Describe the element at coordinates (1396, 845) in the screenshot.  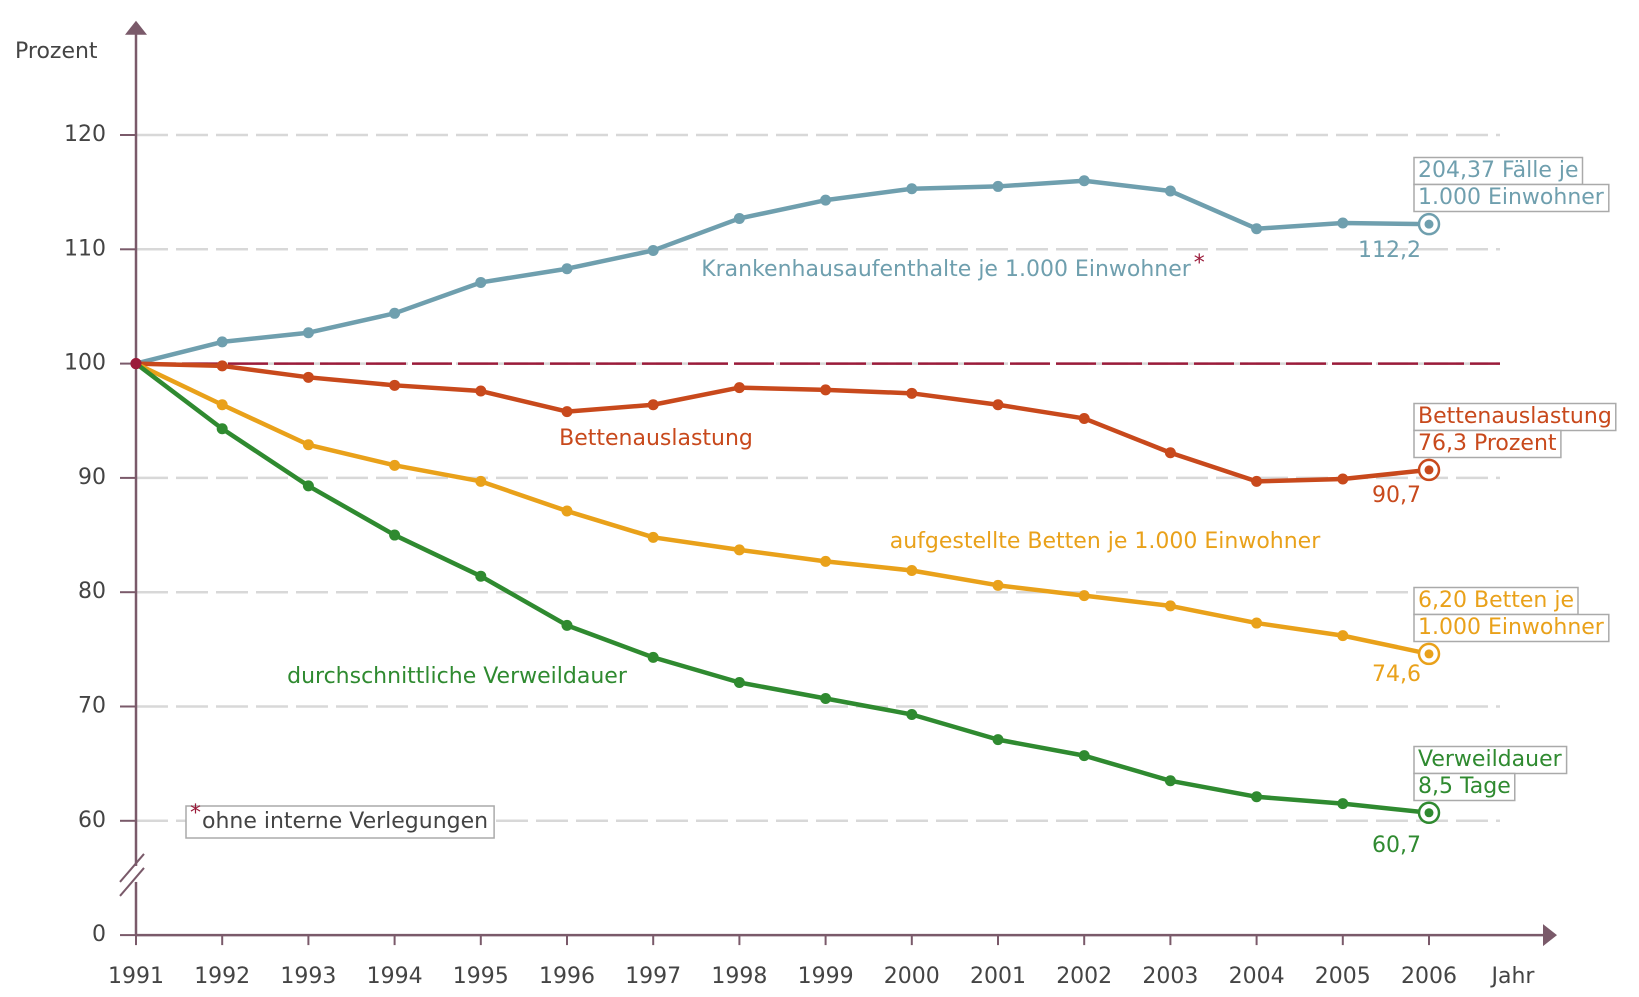
I see `value-label: 60,7` at that location.